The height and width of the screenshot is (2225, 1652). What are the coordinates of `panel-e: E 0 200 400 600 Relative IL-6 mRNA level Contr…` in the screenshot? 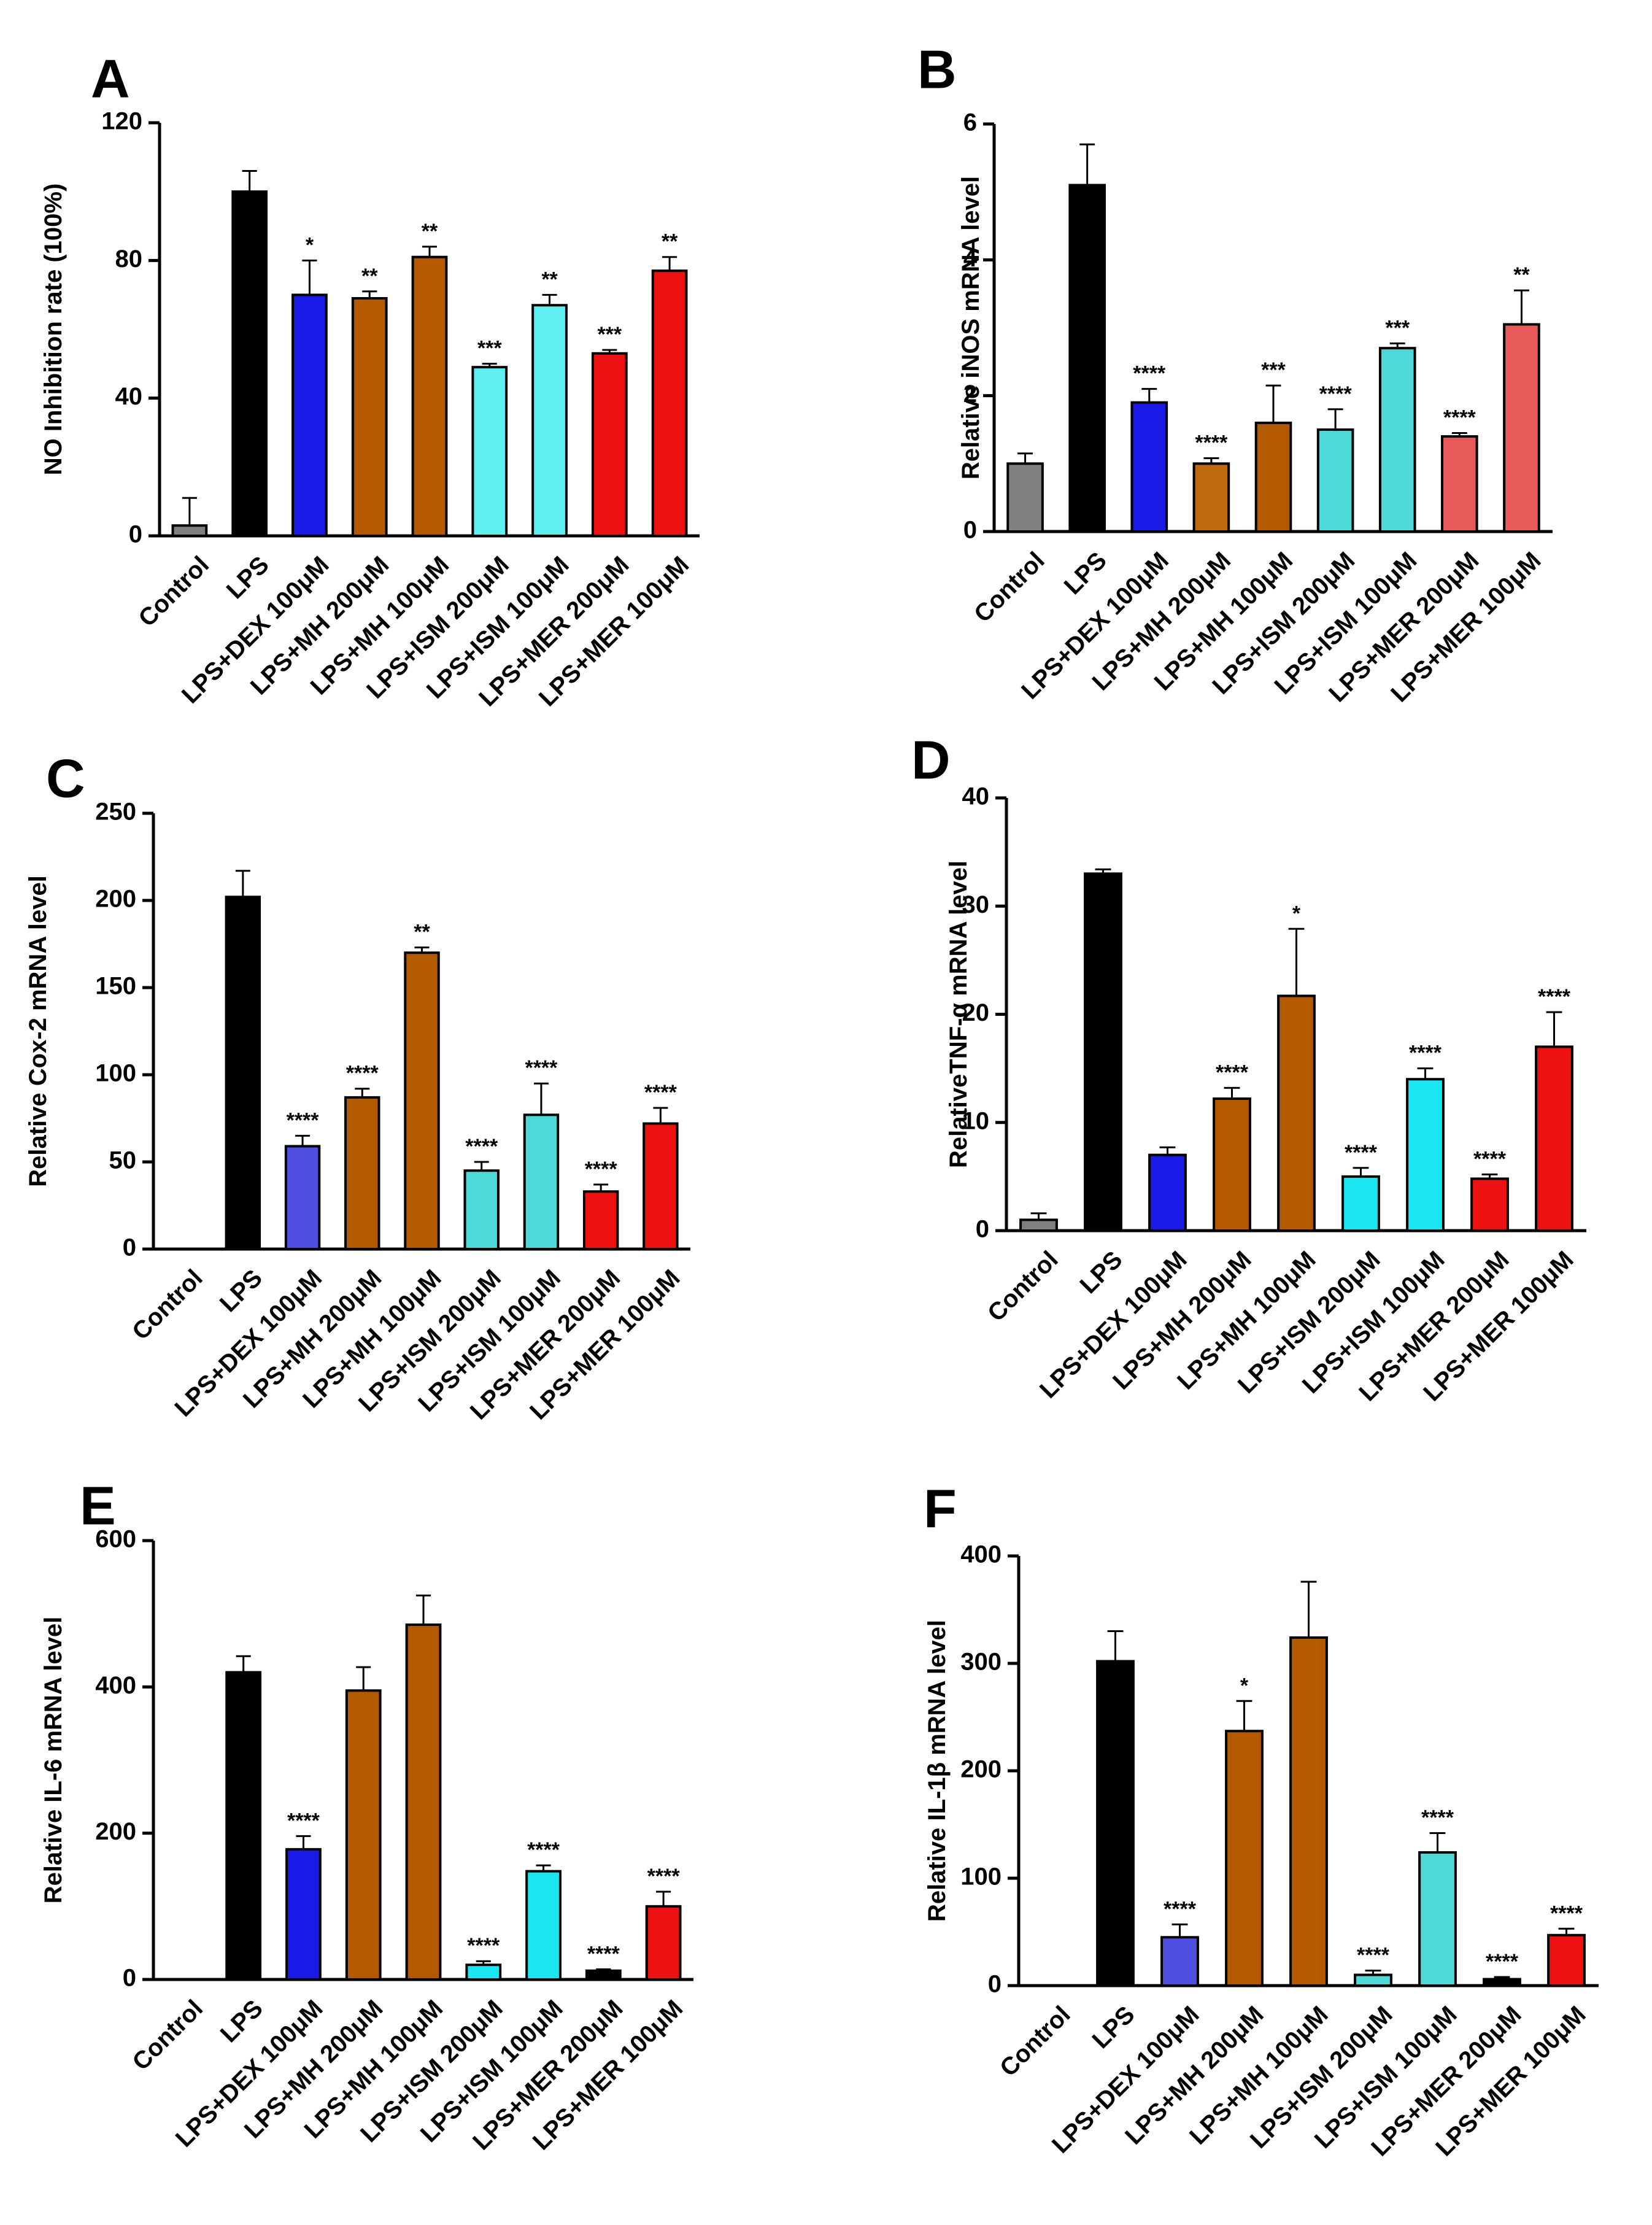 It's located at (366, 1815).